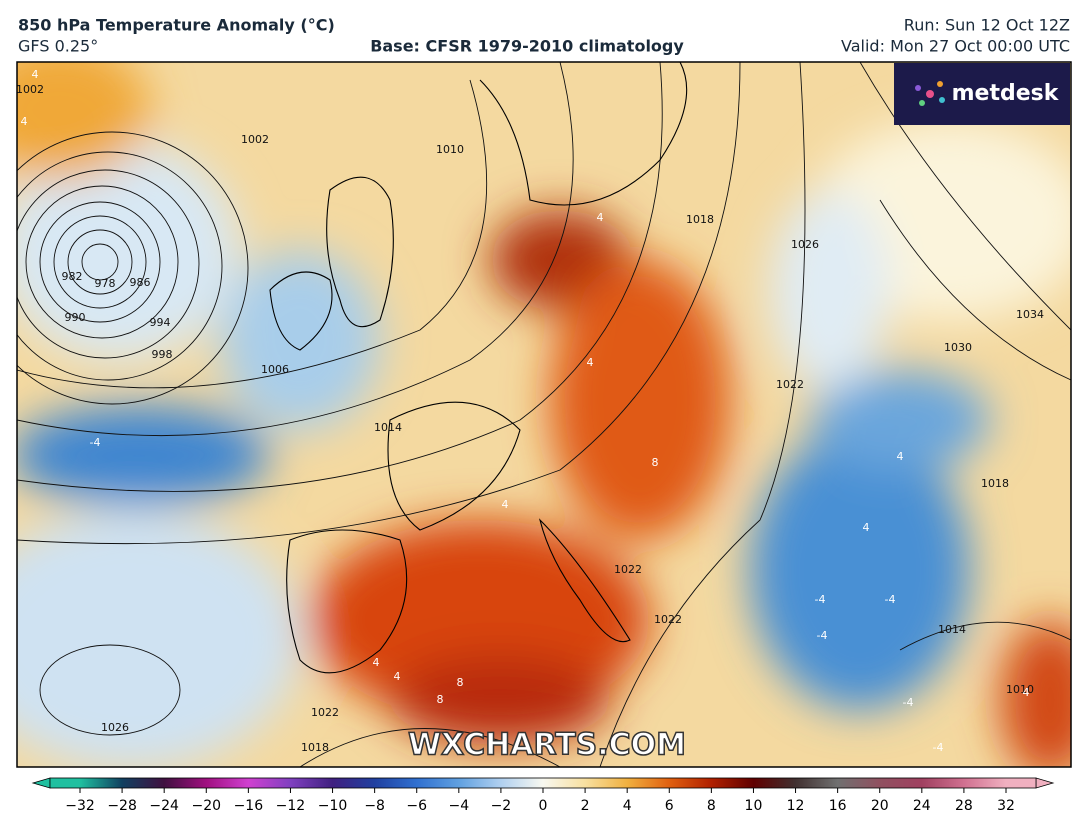 Image resolution: width=1088 pixels, height=837 pixels. What do you see at coordinates (922, 806) in the screenshot?
I see `colorbar-tick-label: 24` at bounding box center [922, 806].